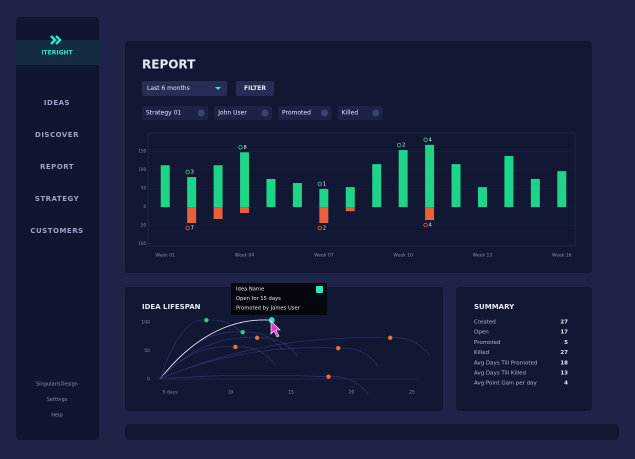  Describe the element at coordinates (566, 343) in the screenshot. I see `summary-value: 5` at that location.